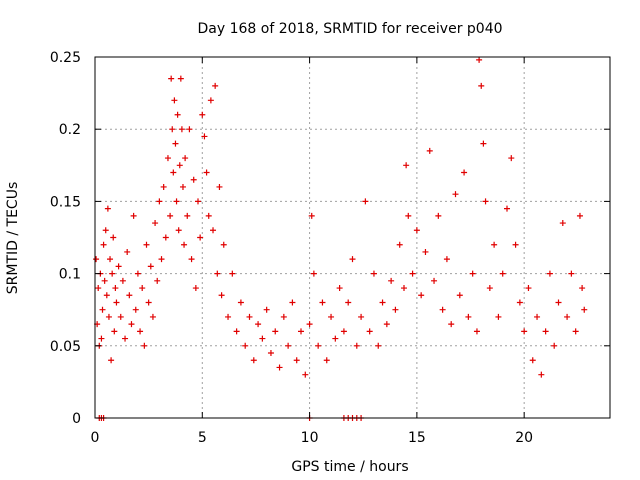 This screenshot has height=480, width=640. Describe the element at coordinates (524, 438) in the screenshot. I see `x-tick-label: 20` at that location.